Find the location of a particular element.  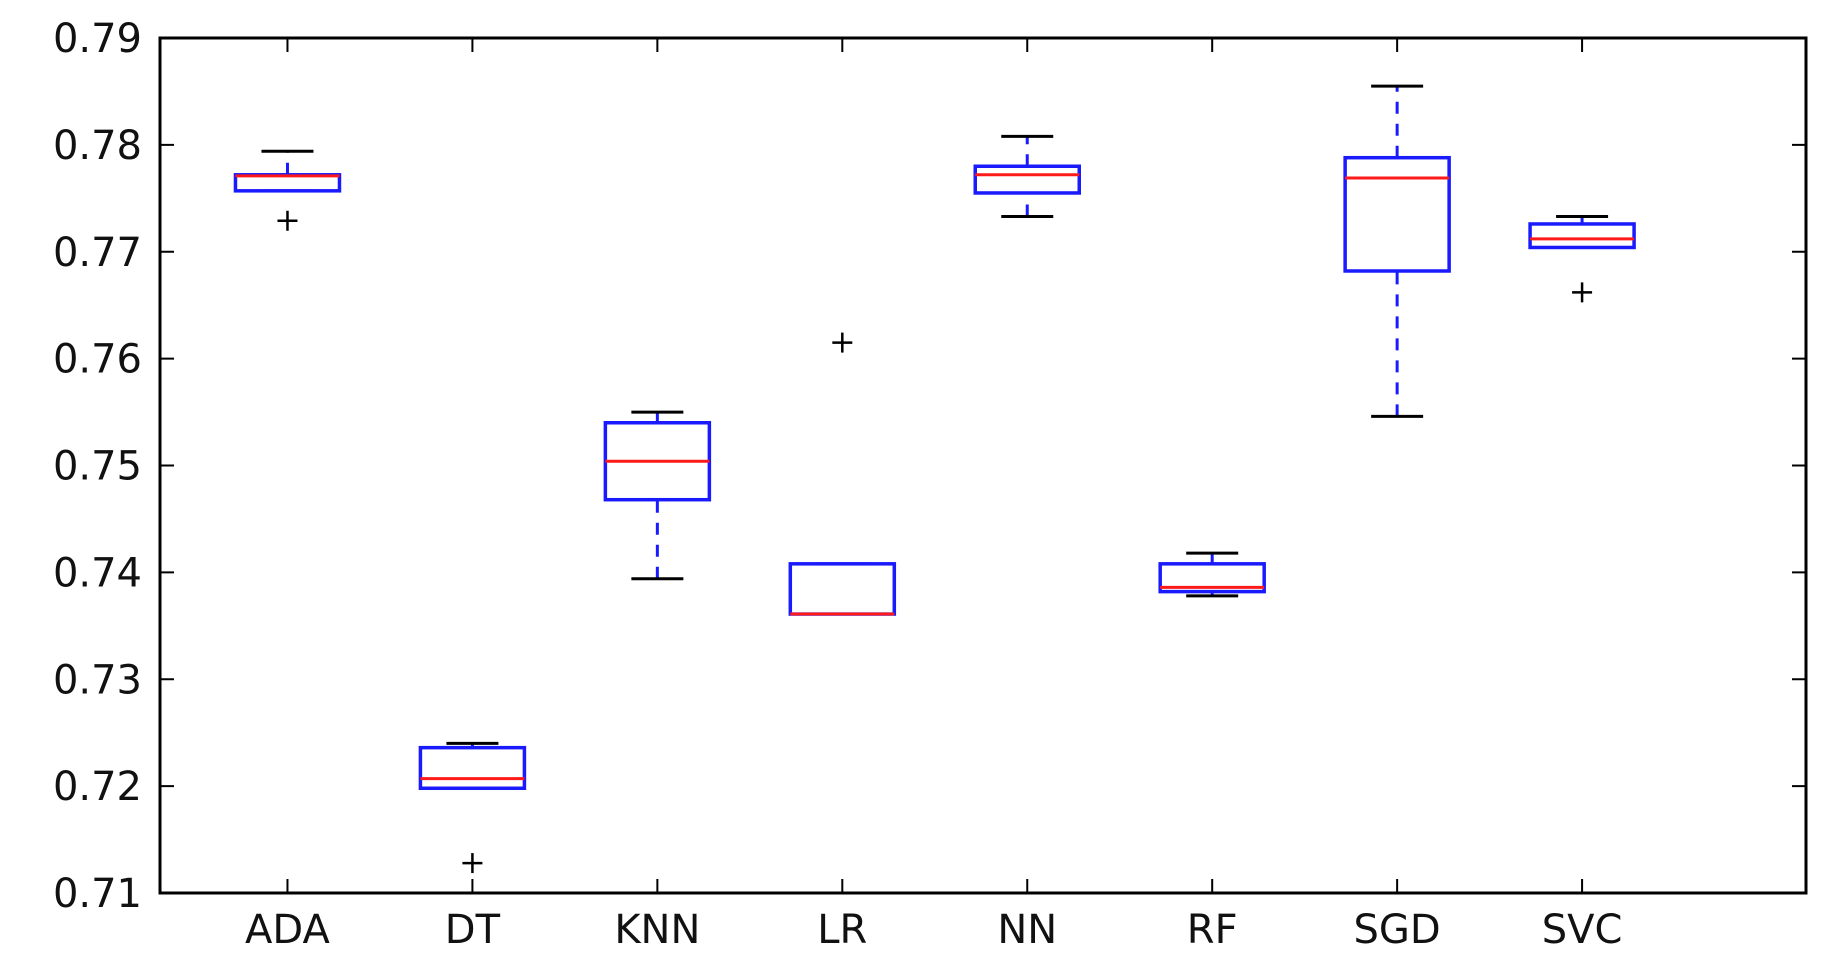

box-sgd is located at coordinates (1397, 251).